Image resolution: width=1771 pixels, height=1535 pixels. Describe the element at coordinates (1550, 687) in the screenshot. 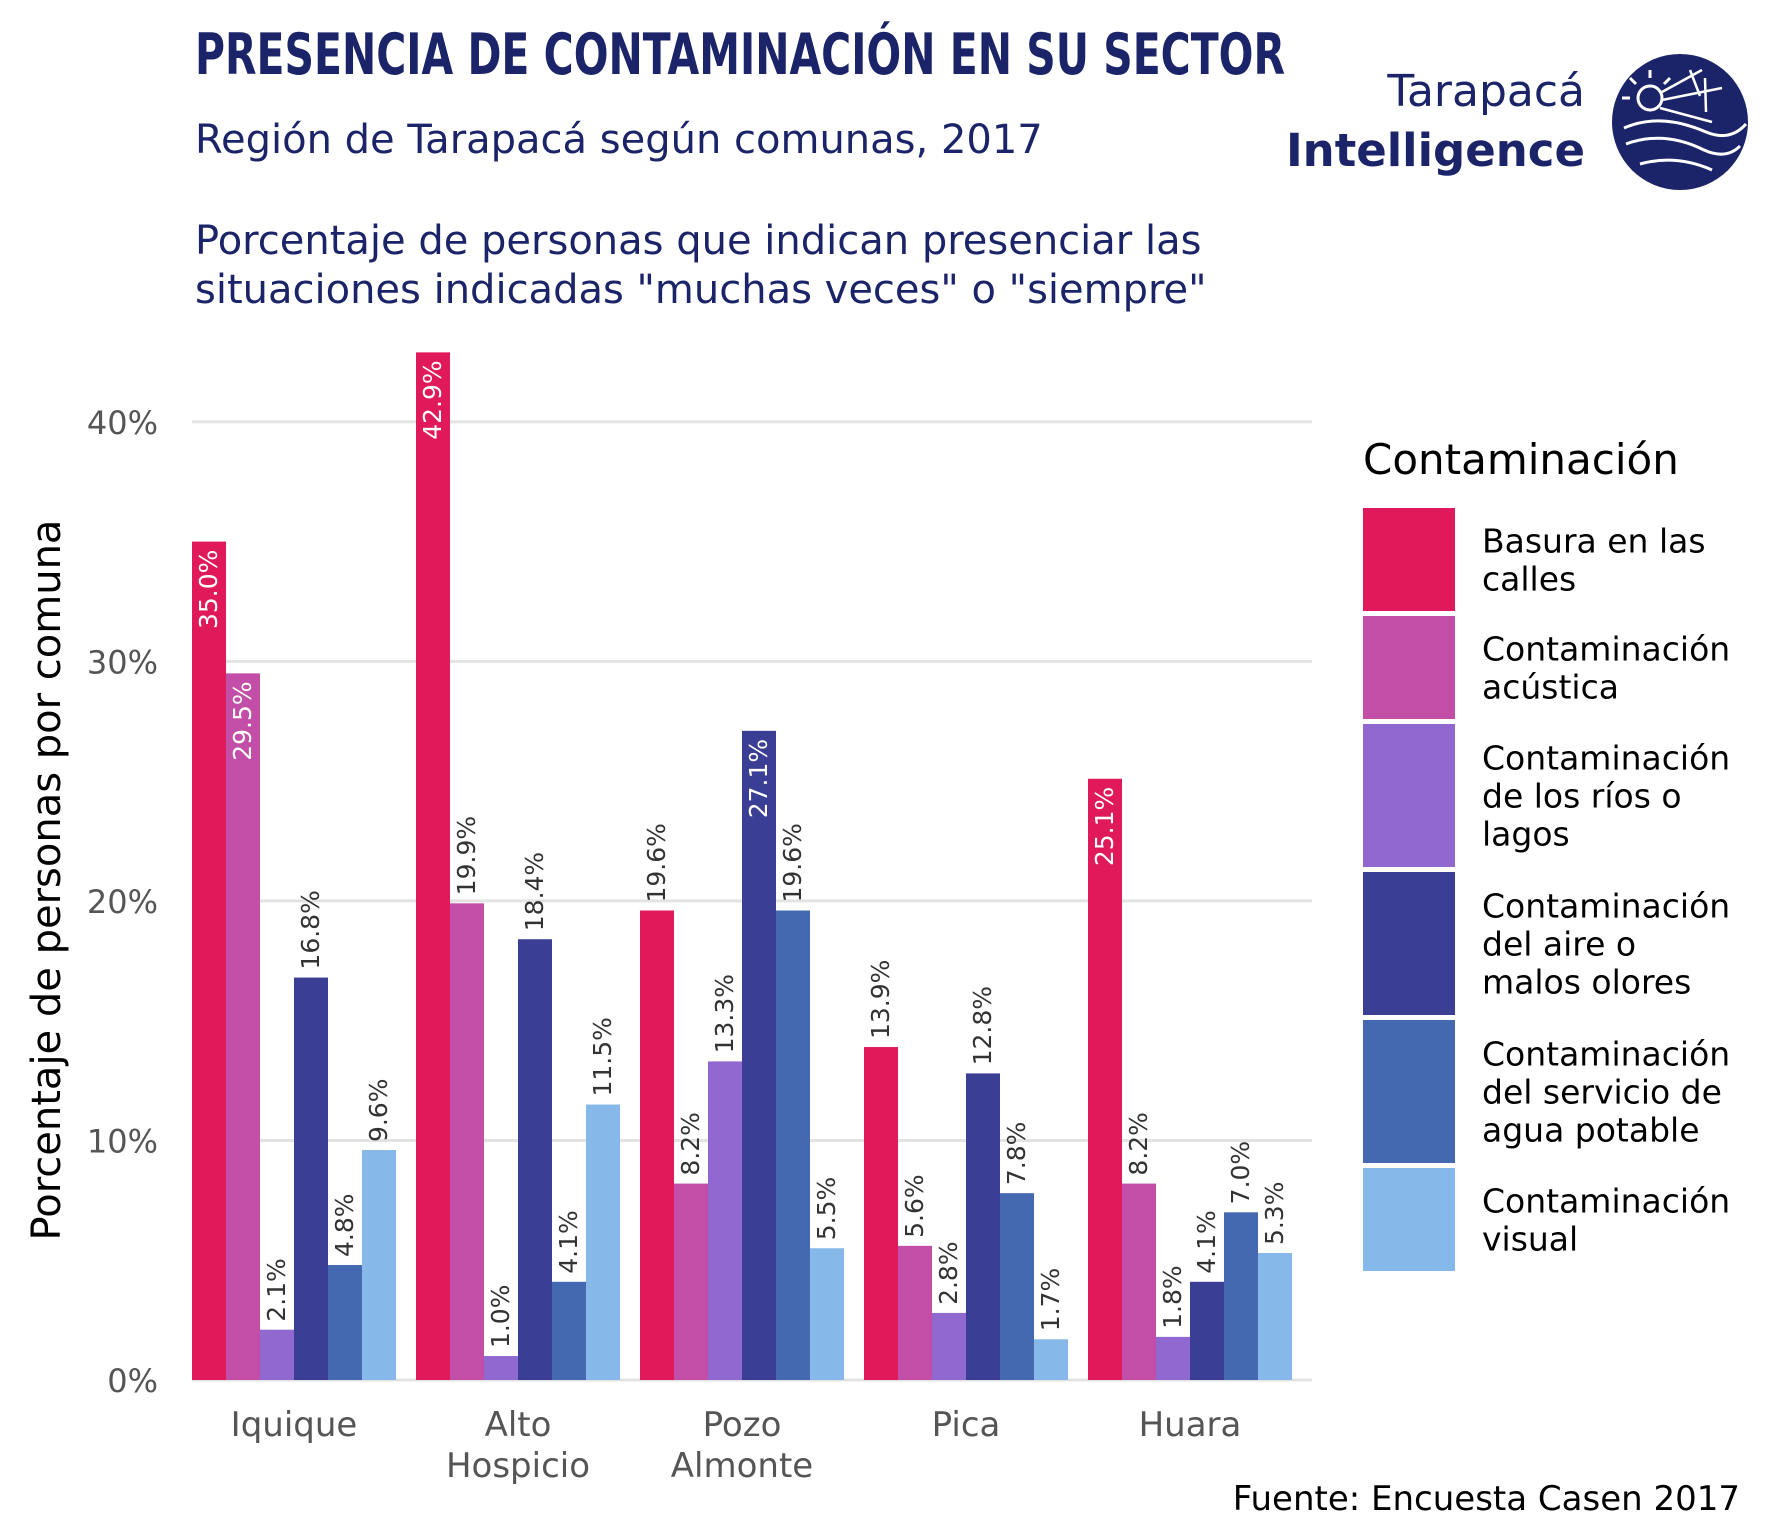

I see `legend-label: acústica` at that location.